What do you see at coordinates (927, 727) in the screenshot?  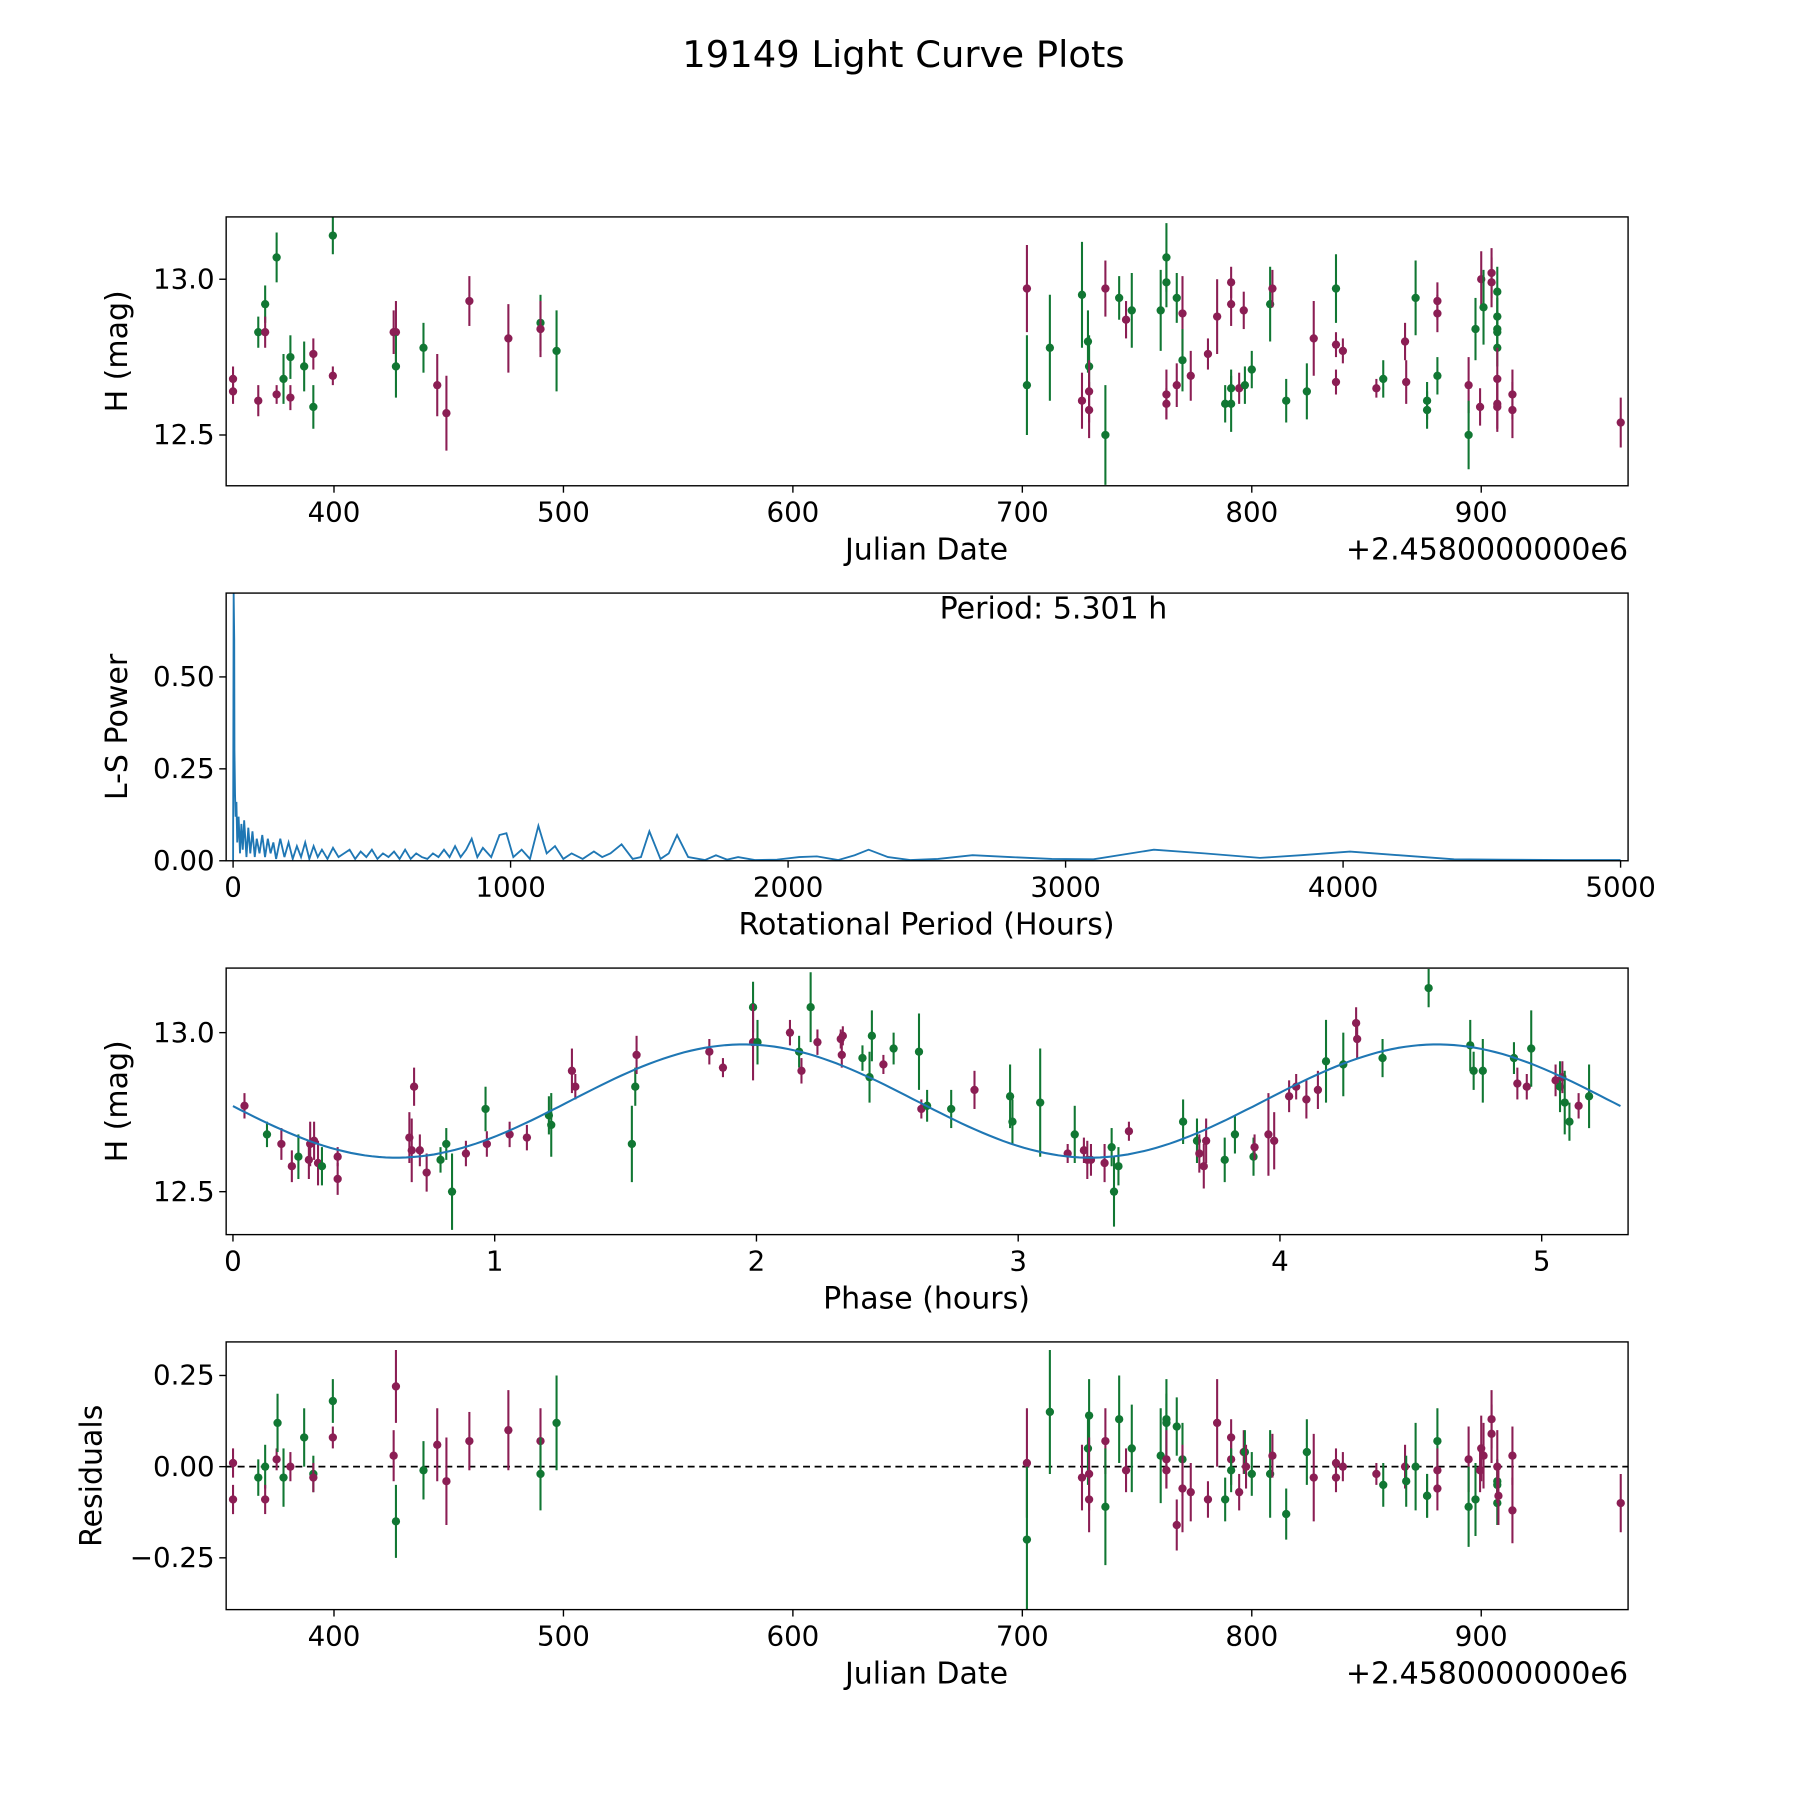 I see `axes-frame` at bounding box center [927, 727].